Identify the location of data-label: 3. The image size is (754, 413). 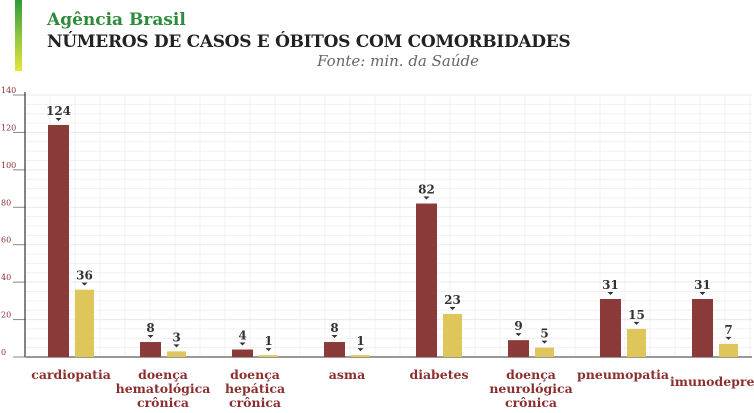
(176, 337).